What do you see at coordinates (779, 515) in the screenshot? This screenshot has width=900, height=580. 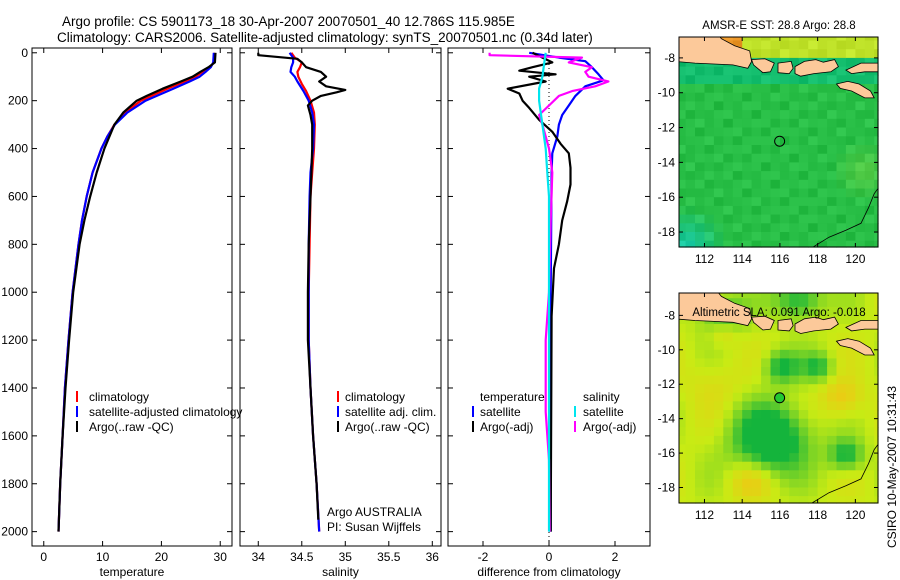 I see `x-tick-label: 116` at bounding box center [779, 515].